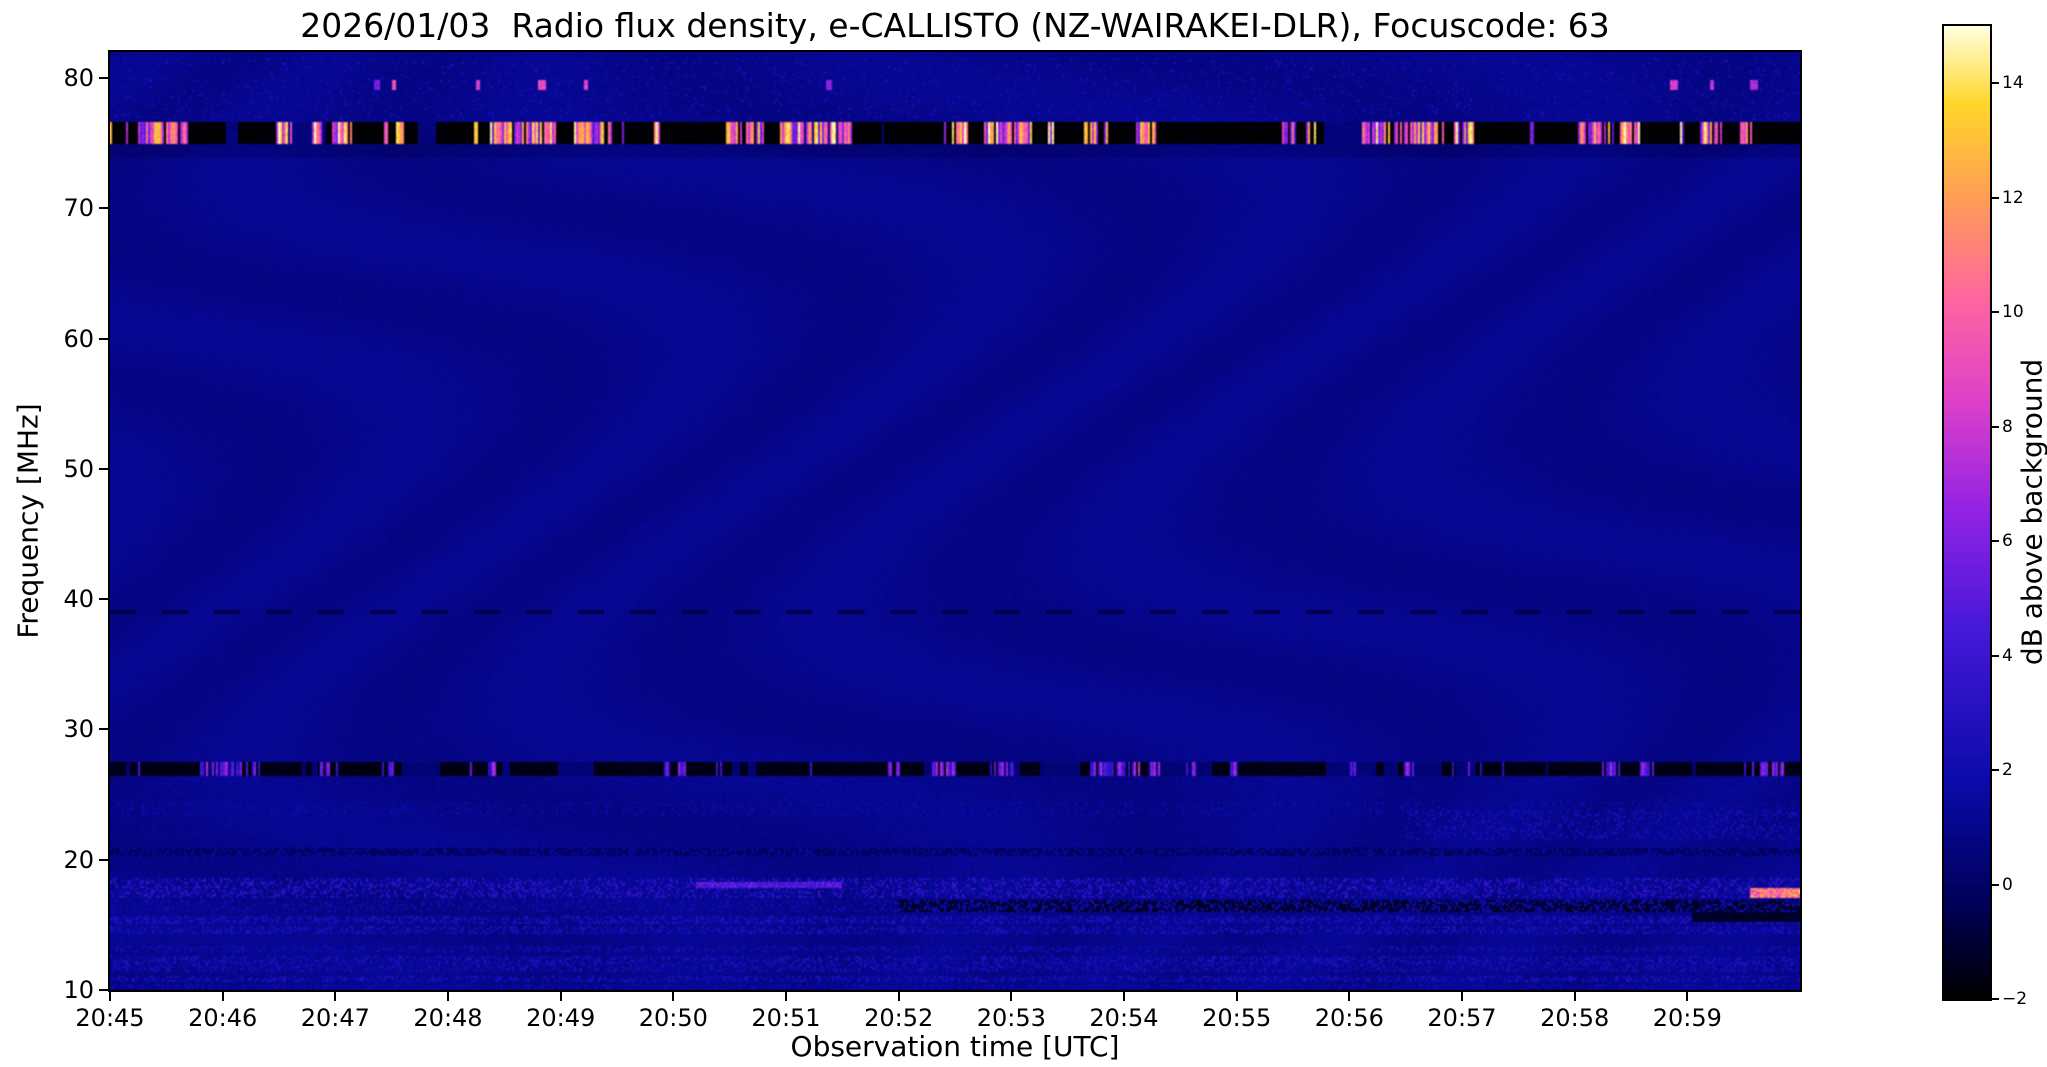 The height and width of the screenshot is (1067, 2047). Describe the element at coordinates (2013, 312) in the screenshot. I see `colorbar-tick-label: 10` at that location.